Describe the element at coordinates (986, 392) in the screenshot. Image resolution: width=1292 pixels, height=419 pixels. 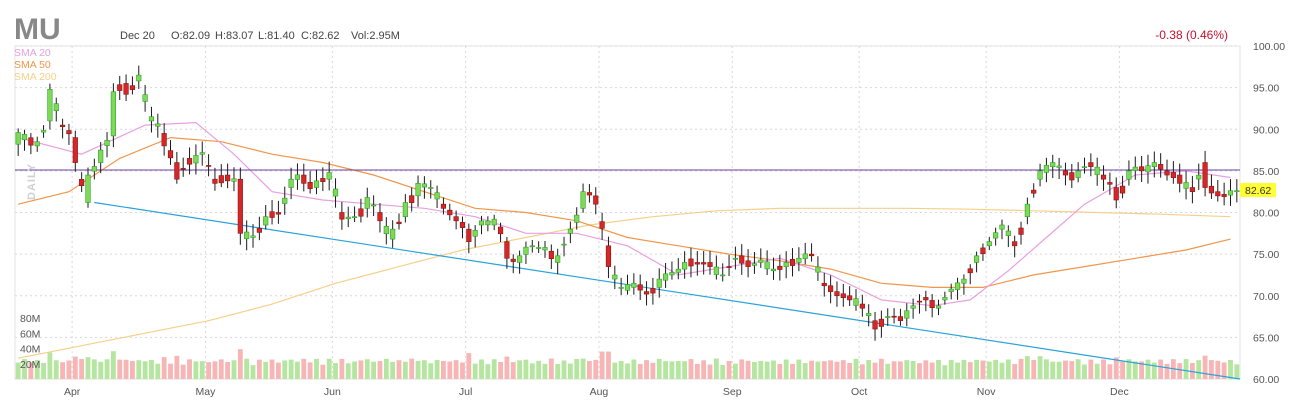
I see `month-tick-label: Nov` at that location.